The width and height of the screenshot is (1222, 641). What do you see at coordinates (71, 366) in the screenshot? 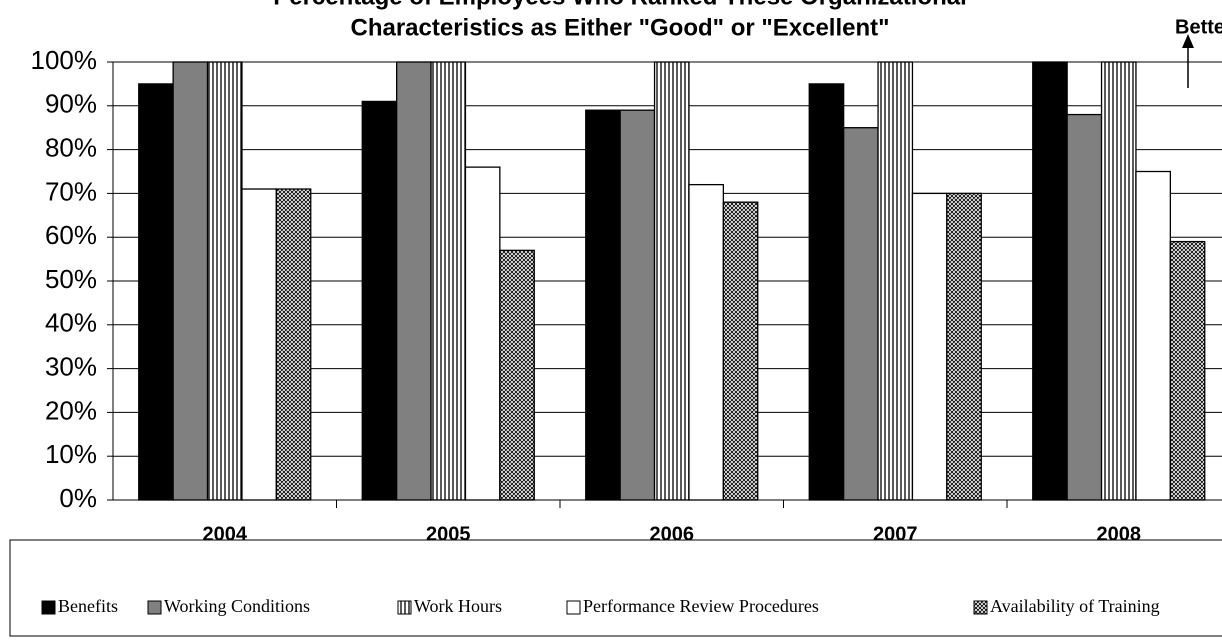
I see `y-tick-label: 30%` at bounding box center [71, 366].